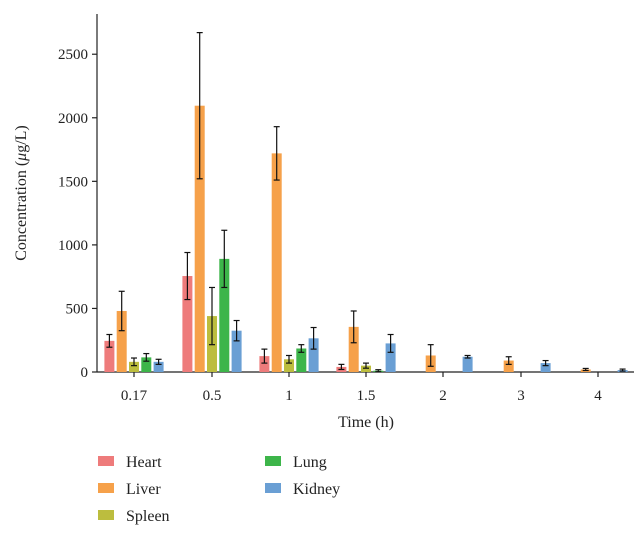 The width and height of the screenshot is (635, 537). What do you see at coordinates (443, 396) in the screenshot?
I see `x-tick-label: 2` at bounding box center [443, 396].